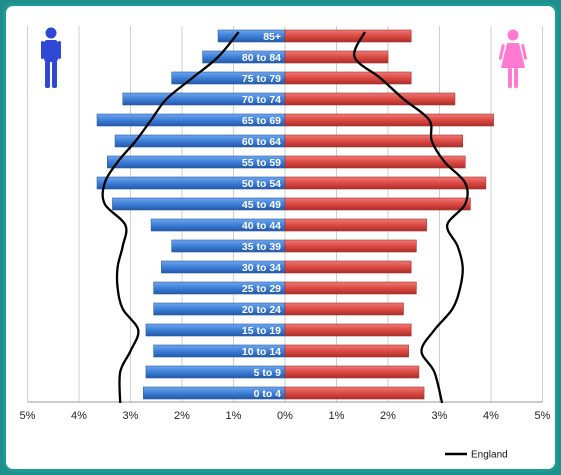 The image size is (561, 475). I want to click on category-label: 50 to 54, so click(261, 184).